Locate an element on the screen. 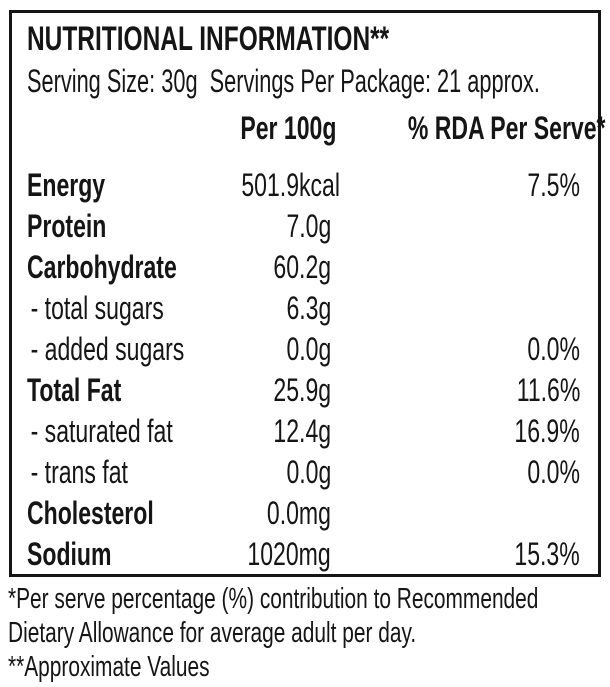  nutrient-row-energy: Energy 501.9kcal 7.5% is located at coordinates (303, 185).